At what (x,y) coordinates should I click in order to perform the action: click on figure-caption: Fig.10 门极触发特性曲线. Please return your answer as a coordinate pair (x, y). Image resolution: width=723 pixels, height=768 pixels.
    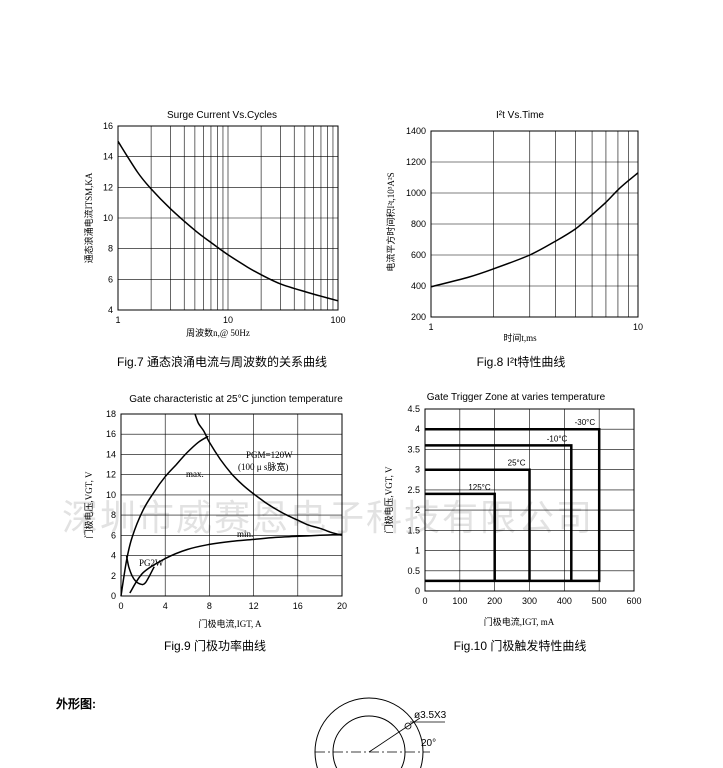
    Looking at the image, I should click on (520, 645).